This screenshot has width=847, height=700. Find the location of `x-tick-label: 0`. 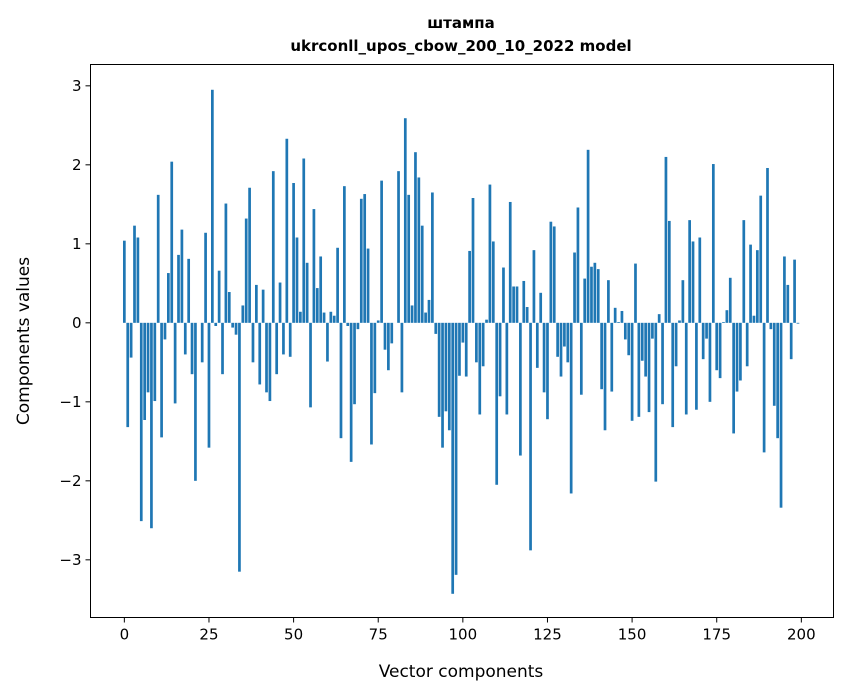

x-tick-label: 0 is located at coordinates (125, 635).